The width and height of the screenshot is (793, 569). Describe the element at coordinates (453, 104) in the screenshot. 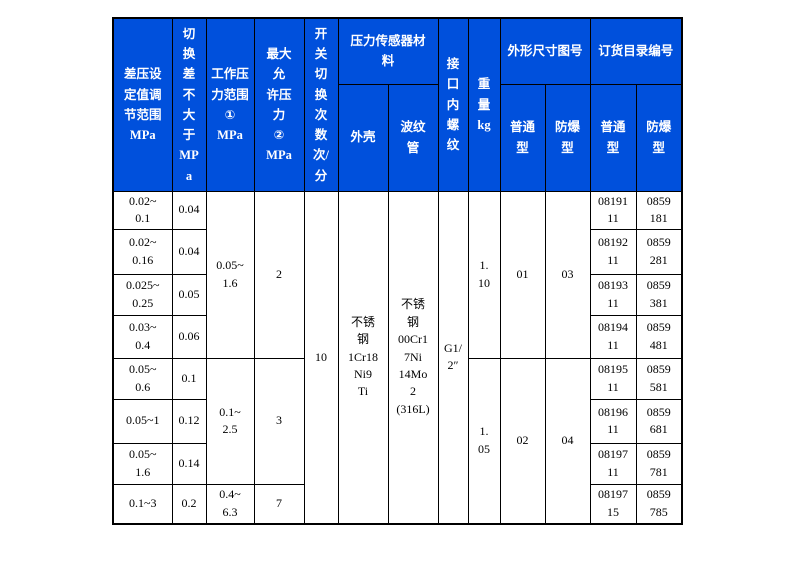

I see `header-port-thread: 接 口 内 螺 纹` at that location.